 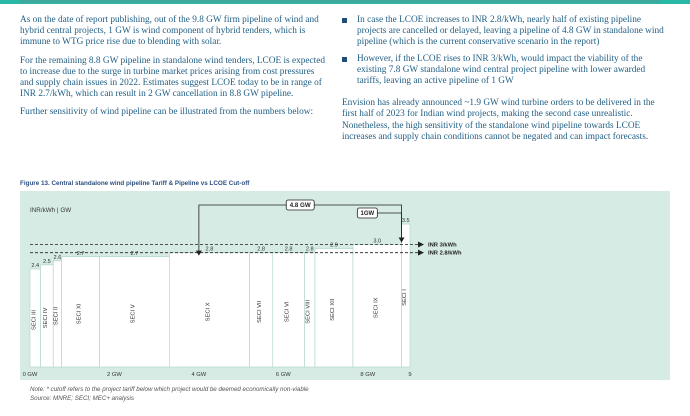 I want to click on bar-seci-iv, so click(x=47, y=316).